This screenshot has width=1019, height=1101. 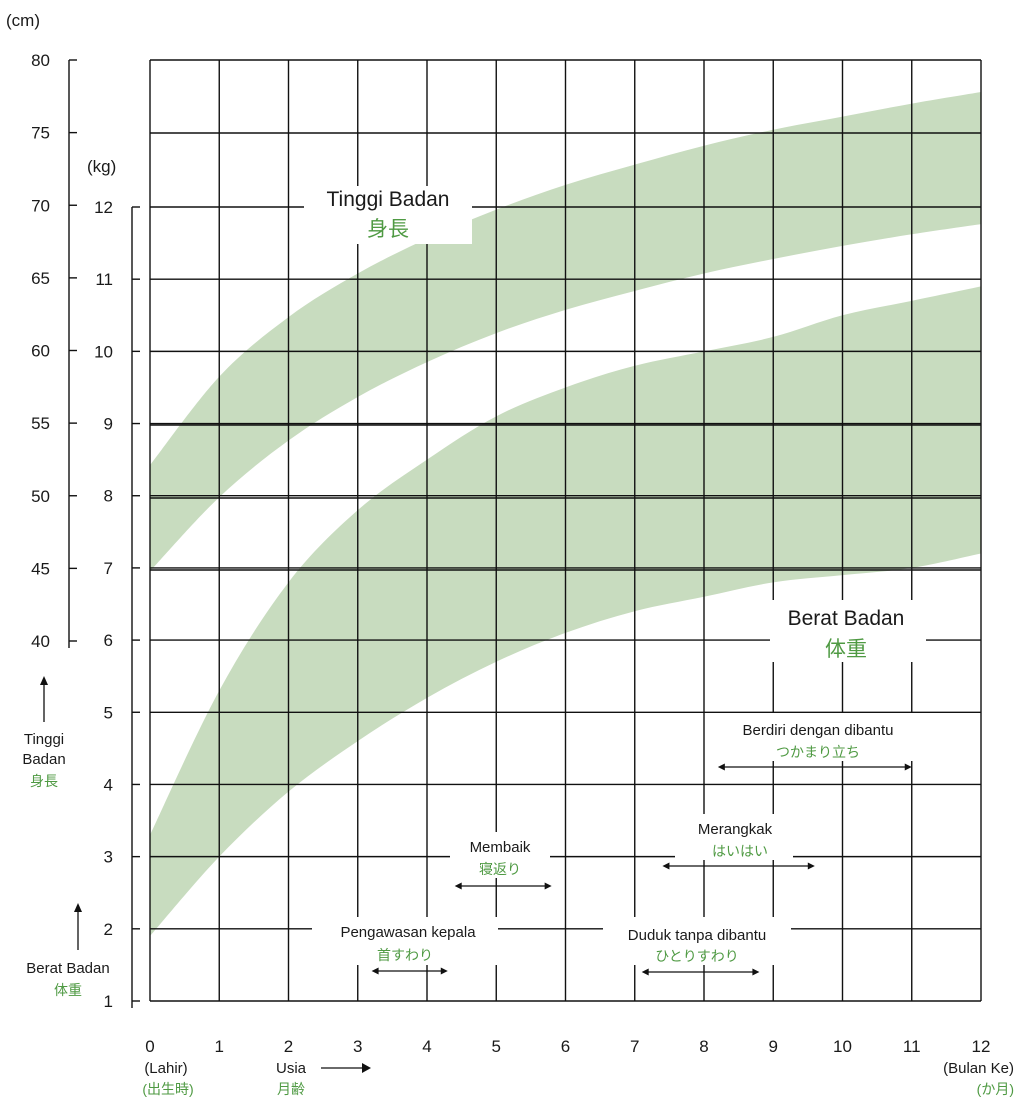 What do you see at coordinates (44, 680) in the screenshot?
I see `height-axis-arrow-head` at bounding box center [44, 680].